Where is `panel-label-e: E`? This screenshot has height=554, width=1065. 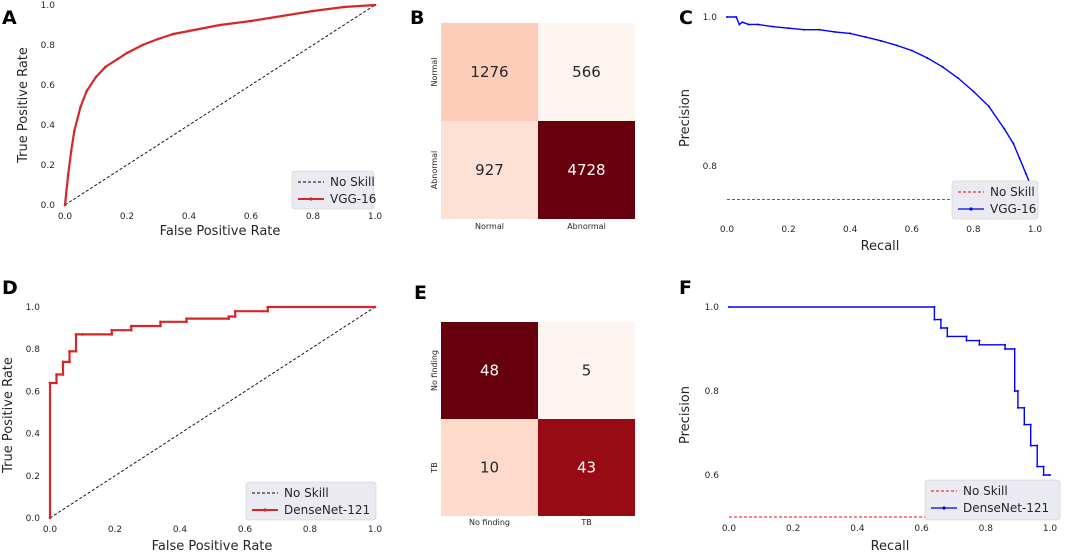
panel-label-e: E is located at coordinates (420, 293).